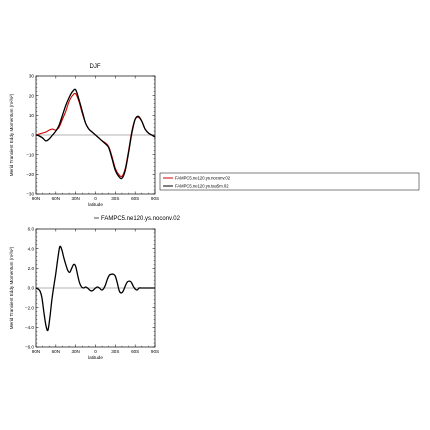 The image size is (430, 430). Describe the element at coordinates (30, 307) in the screenshot. I see `bottom-y-tick-label: −2.0` at that location.